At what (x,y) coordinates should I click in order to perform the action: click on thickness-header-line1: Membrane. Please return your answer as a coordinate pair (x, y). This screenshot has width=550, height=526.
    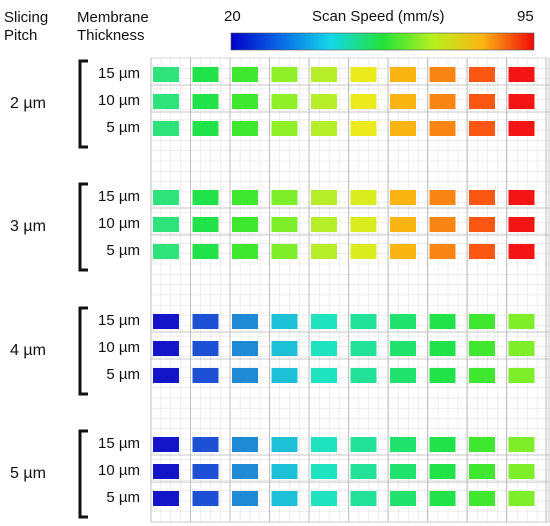
    Looking at the image, I should click on (113, 17).